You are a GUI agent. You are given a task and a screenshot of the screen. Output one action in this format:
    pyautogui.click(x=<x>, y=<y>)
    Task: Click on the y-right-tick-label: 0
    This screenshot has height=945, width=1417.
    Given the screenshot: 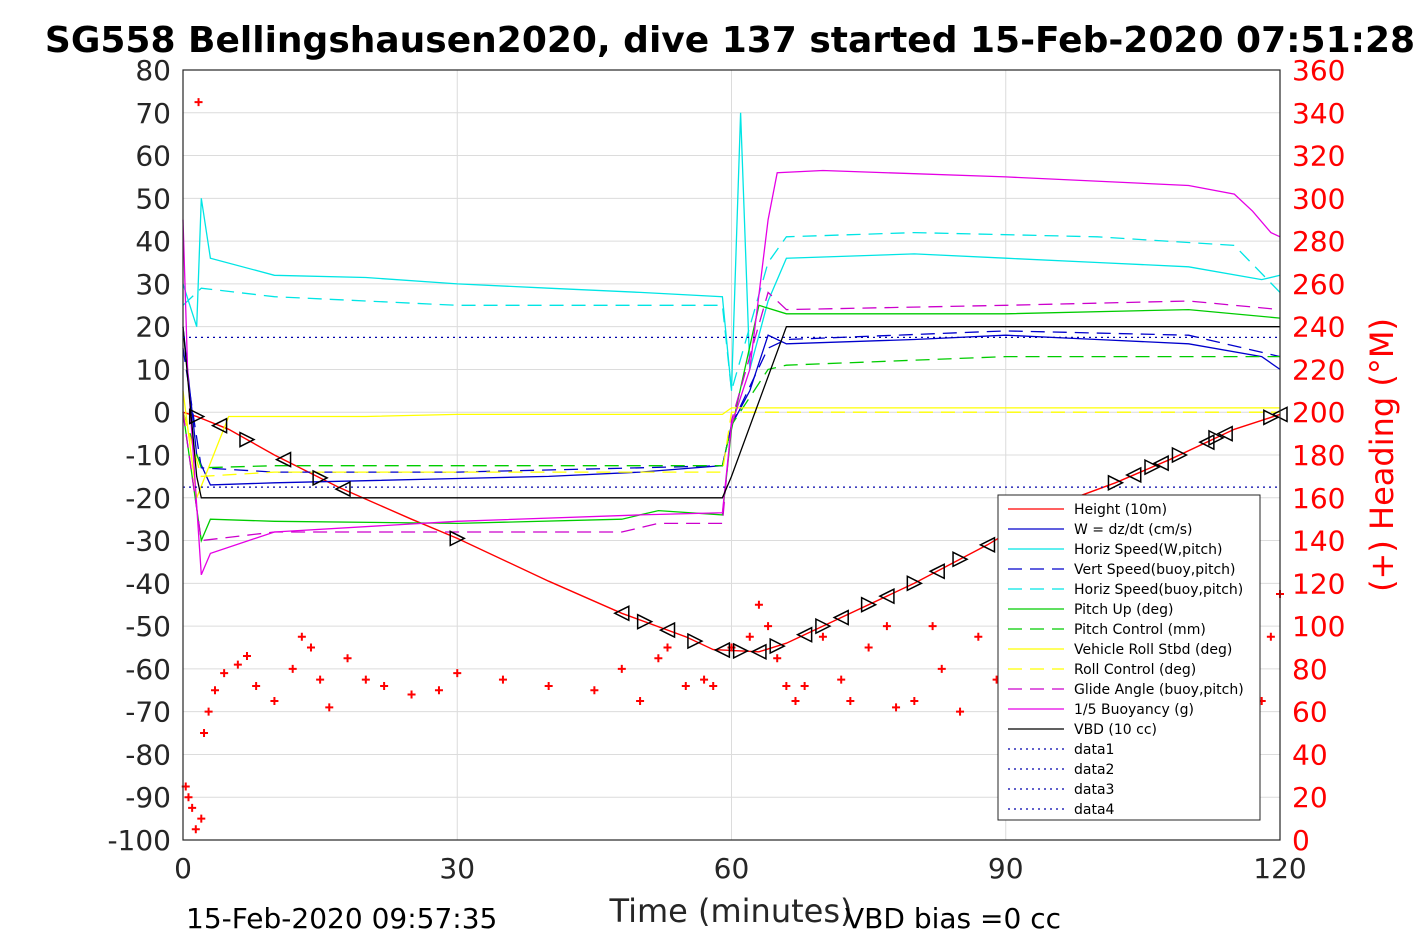 What is the action you would take?
    pyautogui.click(x=1301, y=840)
    